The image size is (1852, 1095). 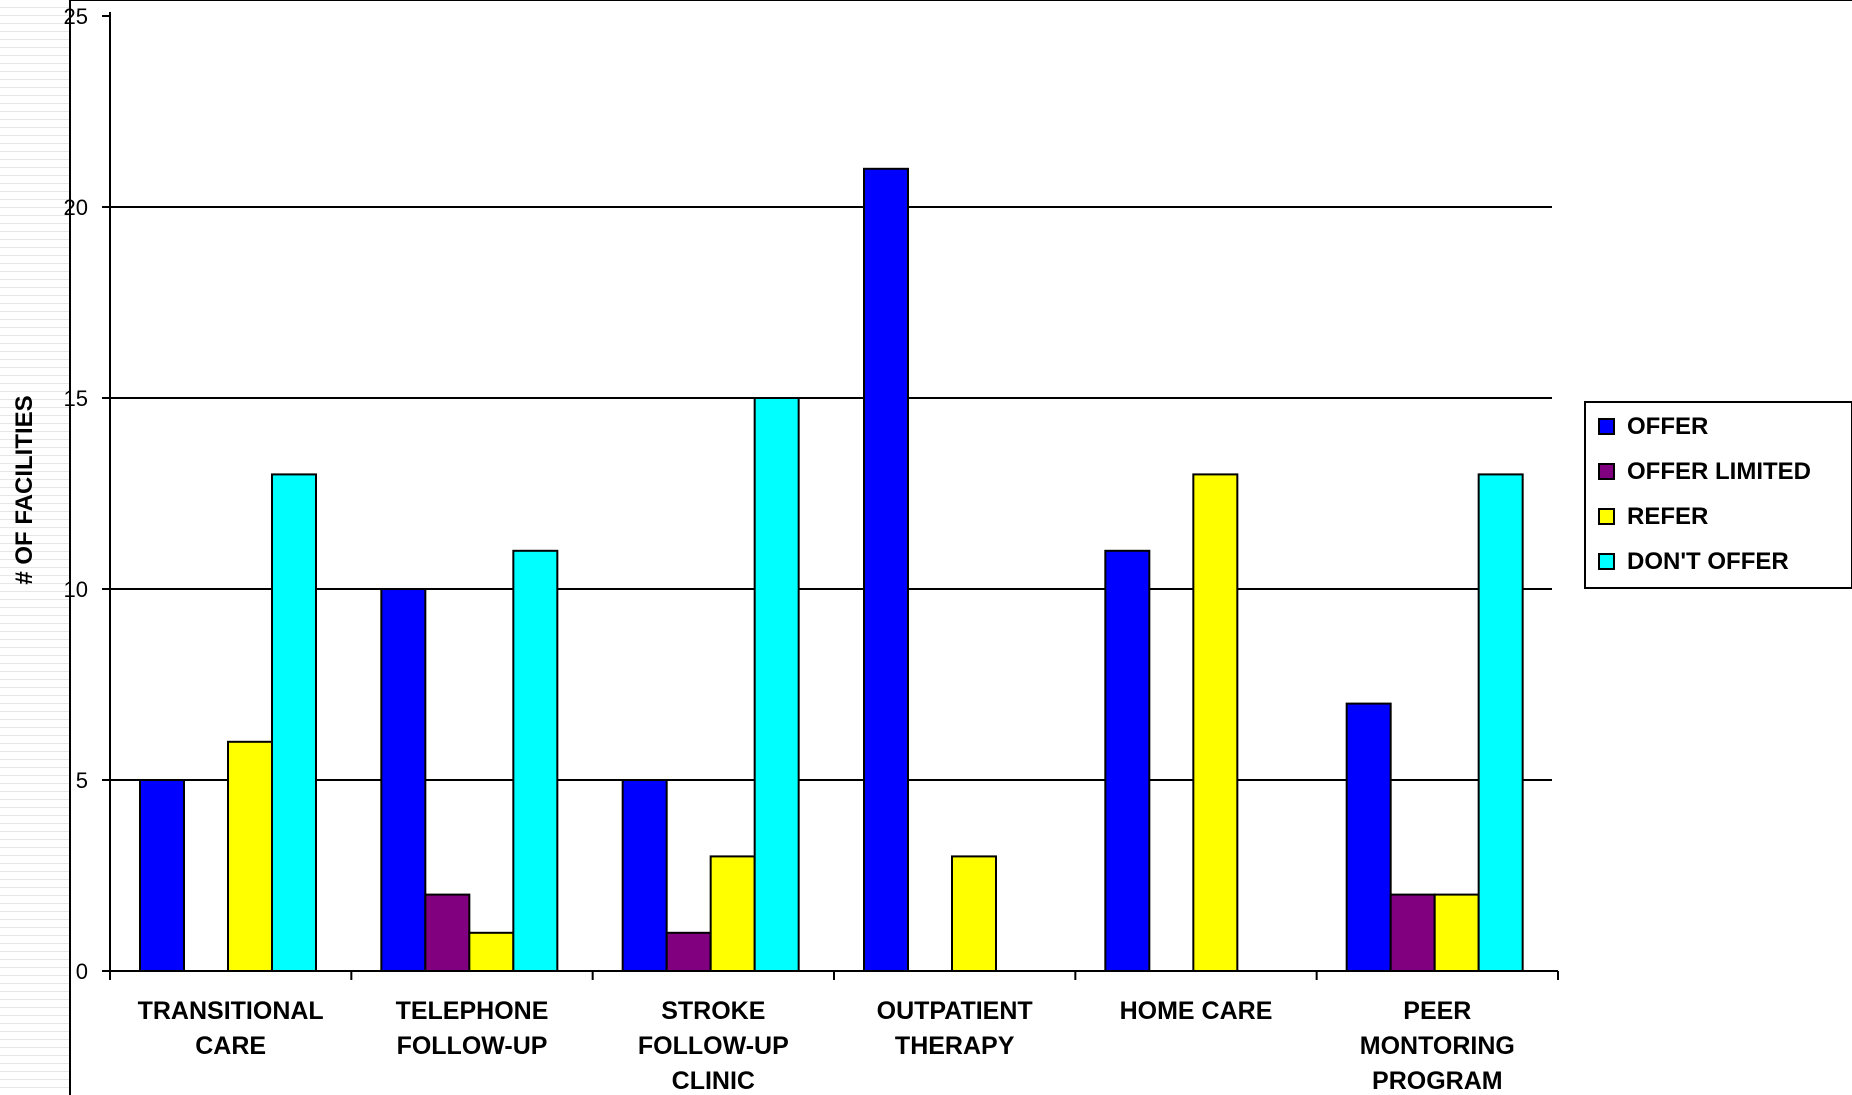 I want to click on legend-label: DON'T OFFER, so click(x=1708, y=561).